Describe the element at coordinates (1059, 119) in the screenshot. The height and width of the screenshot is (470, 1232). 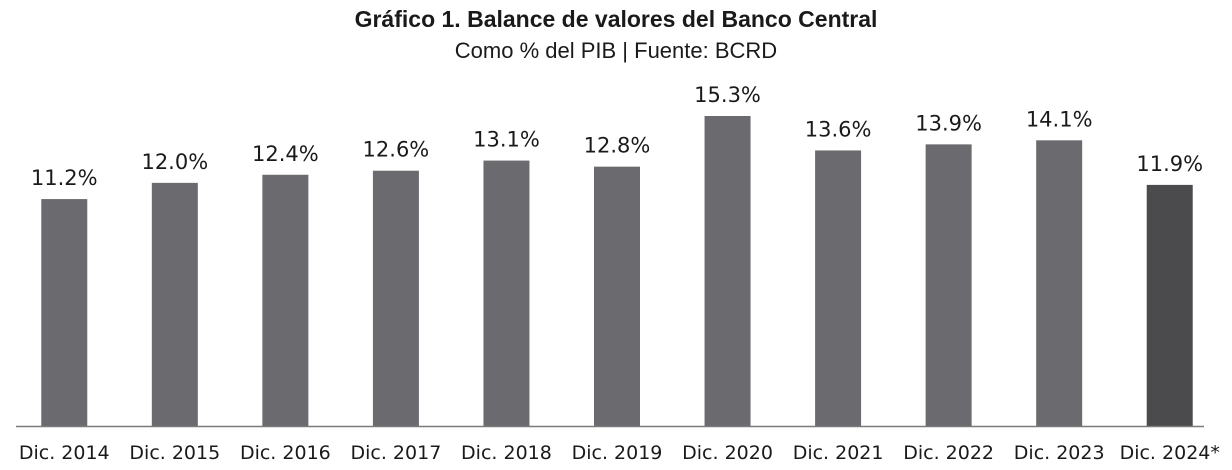
I see `data-label: 14.1%` at that location.